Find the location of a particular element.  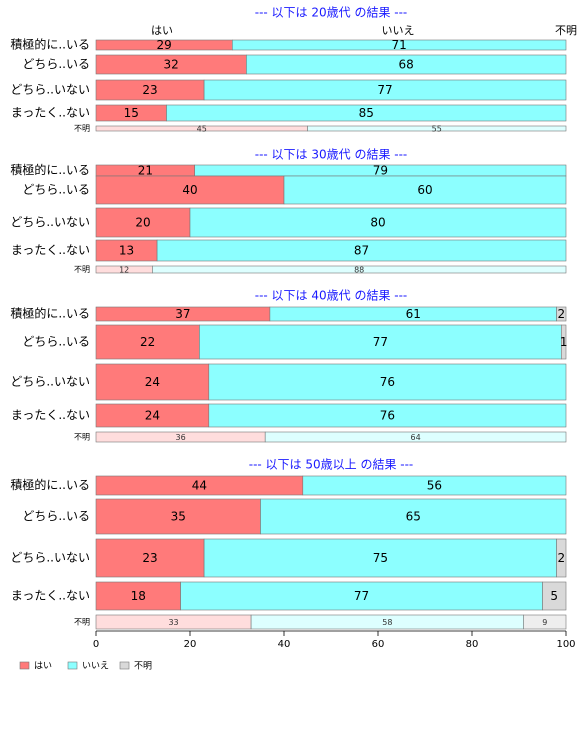

data-label: 22 is located at coordinates (147, 342).